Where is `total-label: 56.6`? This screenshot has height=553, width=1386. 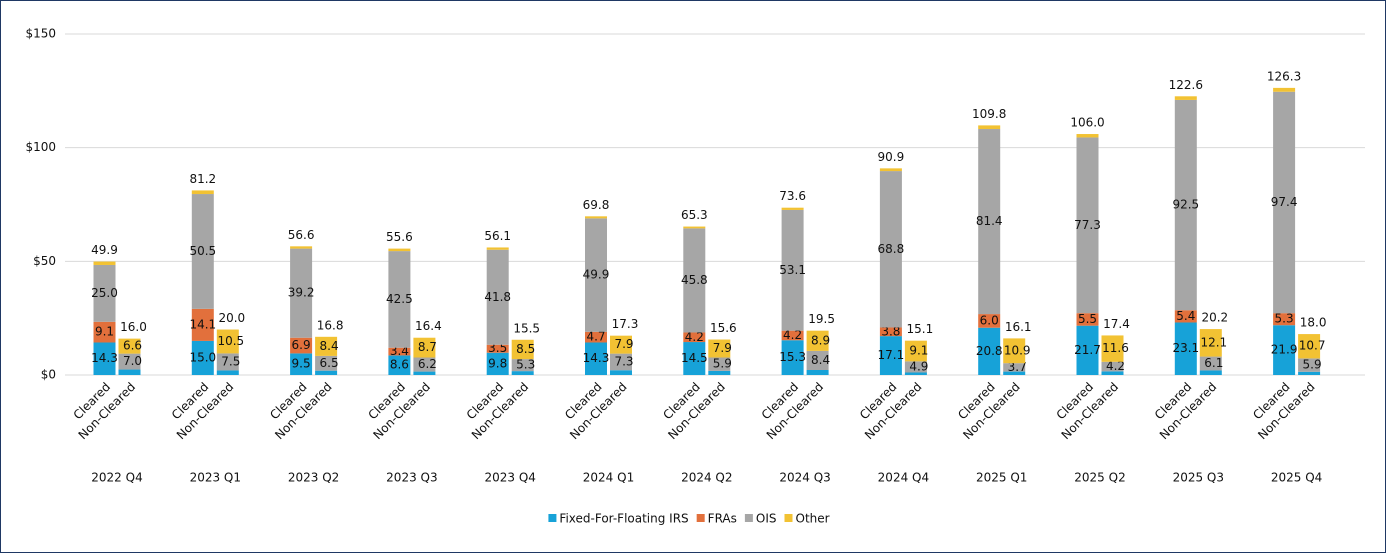
total-label: 56.6 is located at coordinates (301, 235).